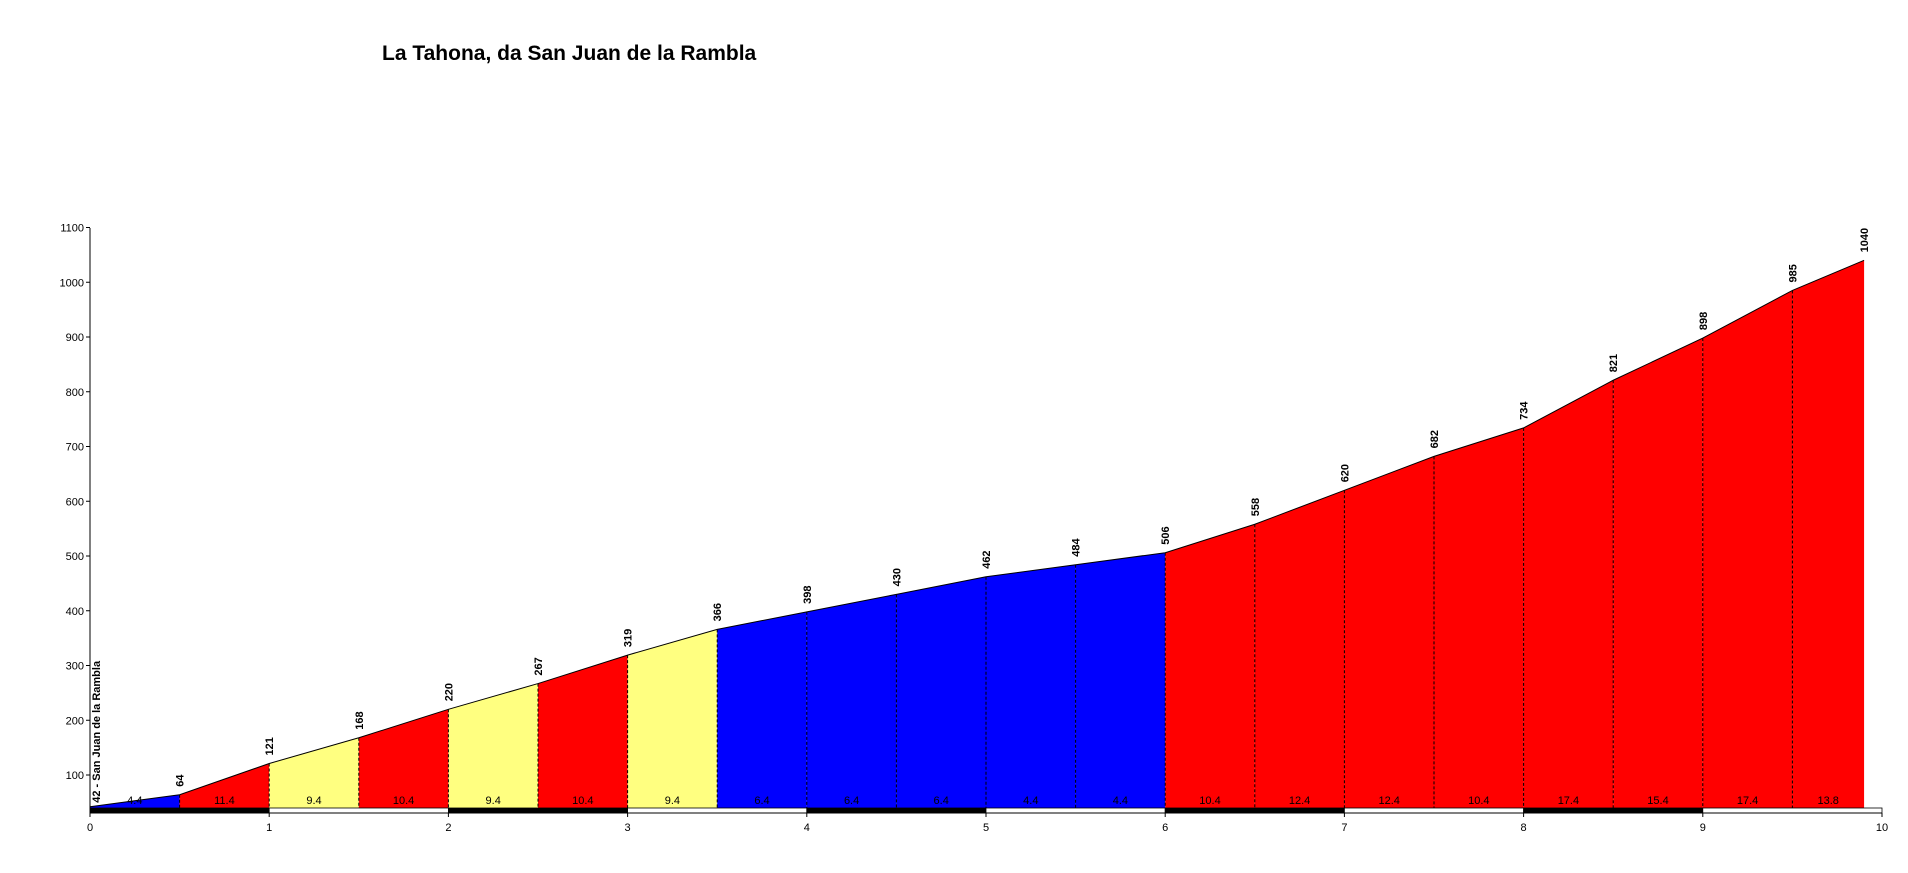 The image size is (1908, 873). What do you see at coordinates (897, 577) in the screenshot?
I see `elevation-label: 430` at bounding box center [897, 577].